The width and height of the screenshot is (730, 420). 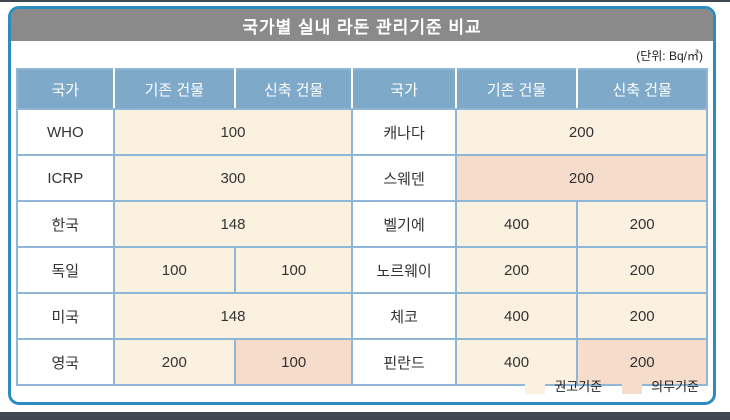 What do you see at coordinates (675, 386) in the screenshot?
I see `legend-label: 의무기준` at bounding box center [675, 386].